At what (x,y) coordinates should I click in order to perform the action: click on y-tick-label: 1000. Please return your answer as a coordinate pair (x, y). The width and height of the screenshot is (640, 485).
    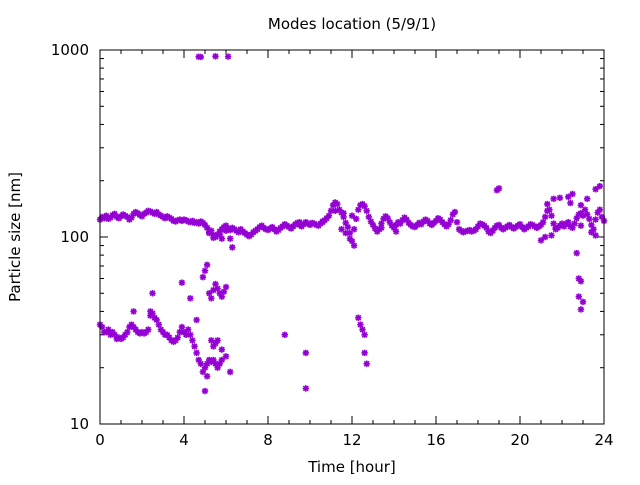
    Looking at the image, I should click on (70, 50).